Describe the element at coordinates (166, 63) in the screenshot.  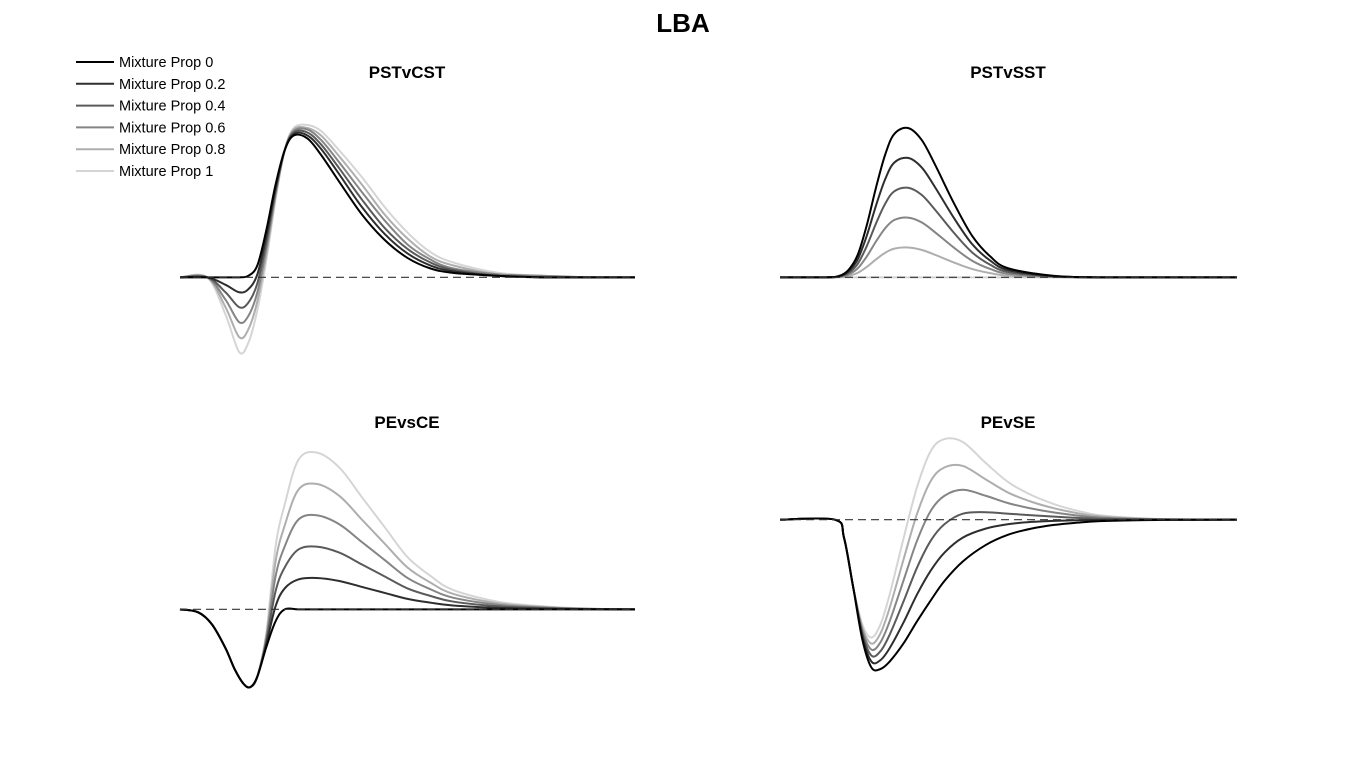
I see `legend-label-0: Mixture Prop 0` at that location.